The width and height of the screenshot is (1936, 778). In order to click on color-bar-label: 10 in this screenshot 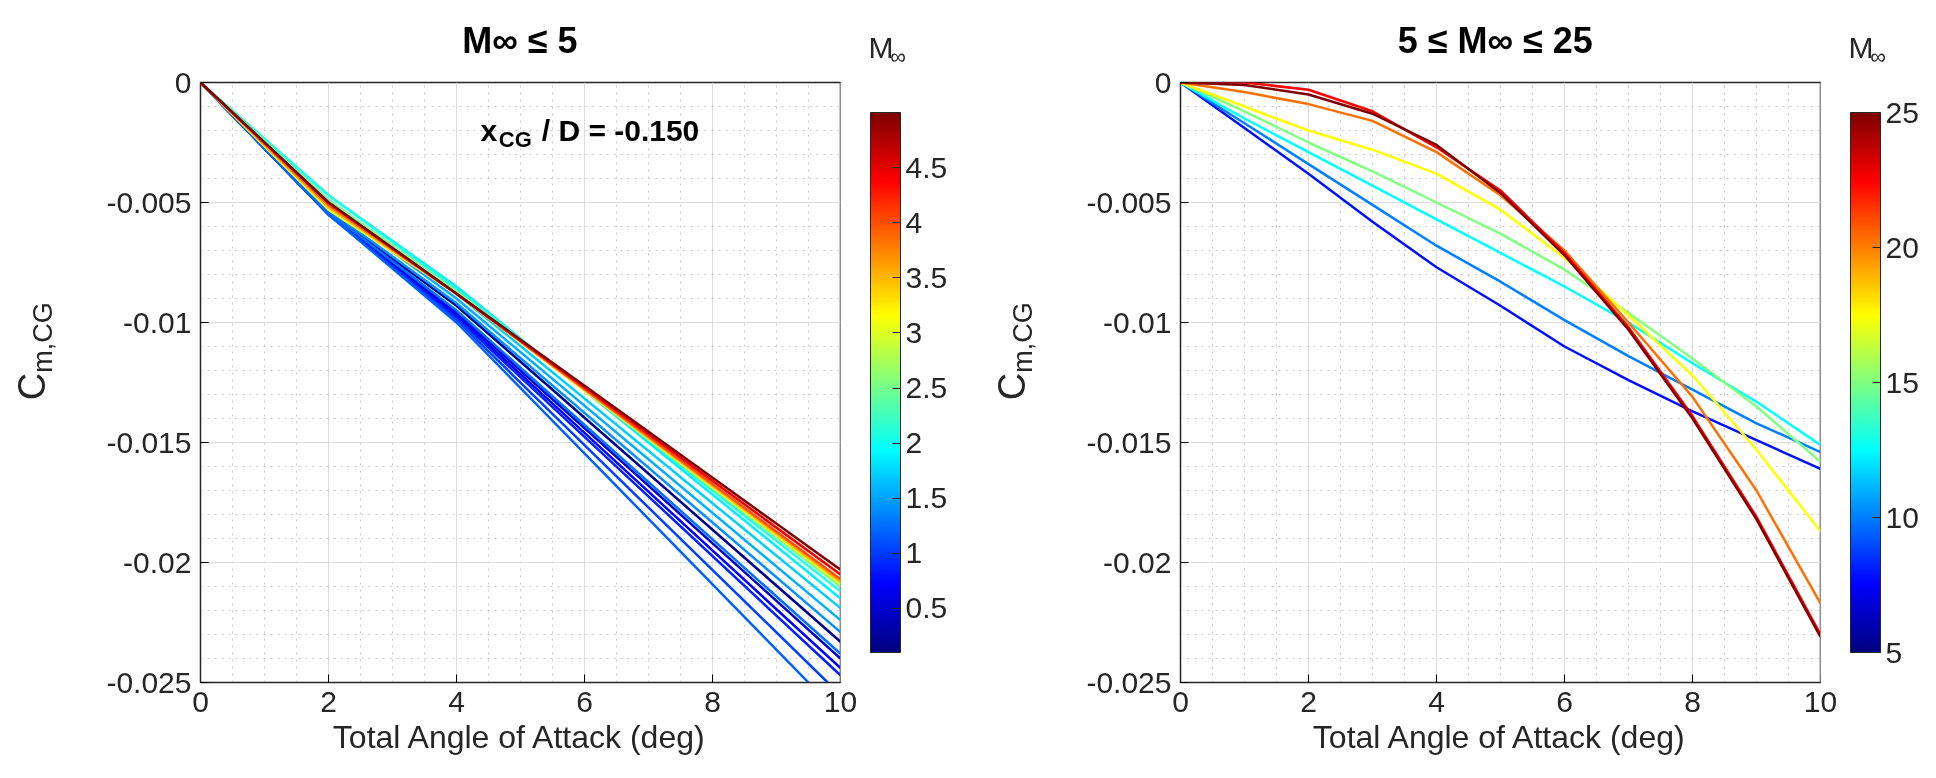, I will do `click(1902, 517)`.